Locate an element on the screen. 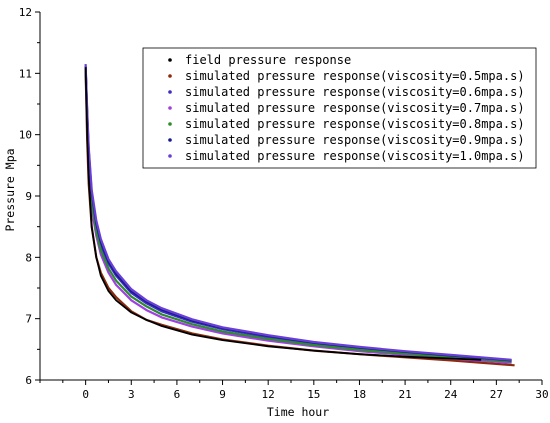  y-tick-label: 10 is located at coordinates (25, 135).